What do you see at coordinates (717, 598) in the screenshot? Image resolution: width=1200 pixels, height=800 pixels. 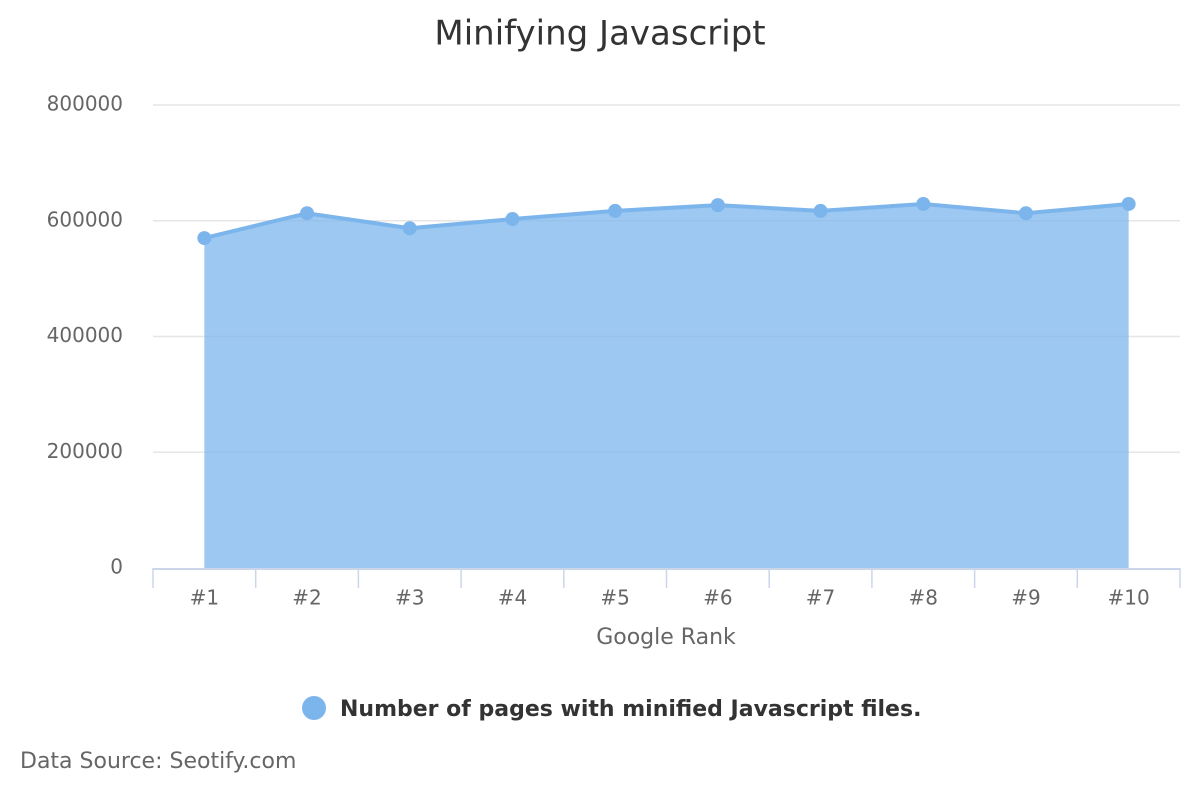 I see `x-tick-label: #6` at bounding box center [717, 598].